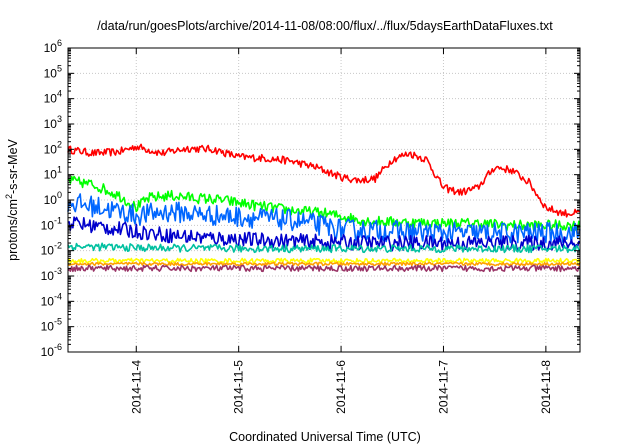 The width and height of the screenshot is (640, 448). I want to click on y-tick-label-exponent: 2, so click(59, 144).